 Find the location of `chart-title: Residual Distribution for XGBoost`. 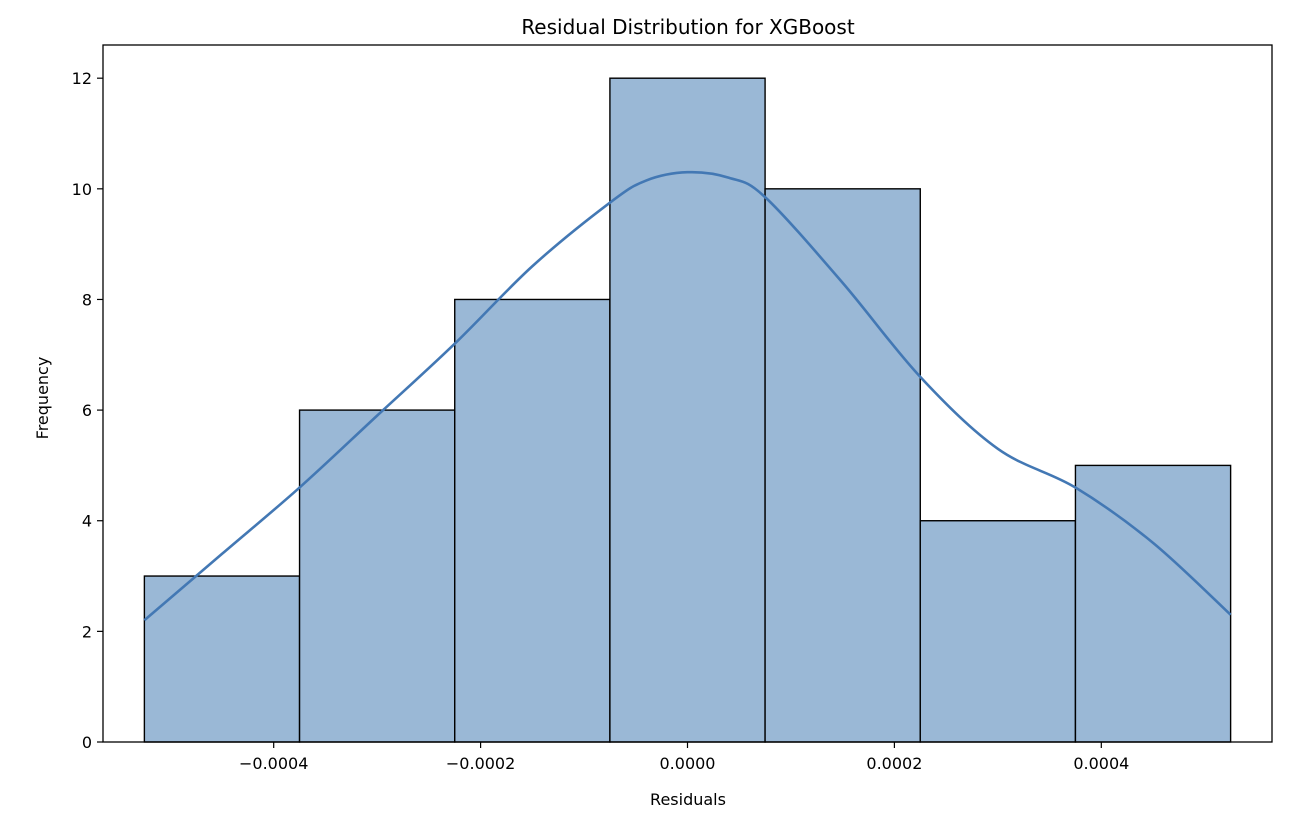

chart-title: Residual Distribution for XGBoost is located at coordinates (688, 27).